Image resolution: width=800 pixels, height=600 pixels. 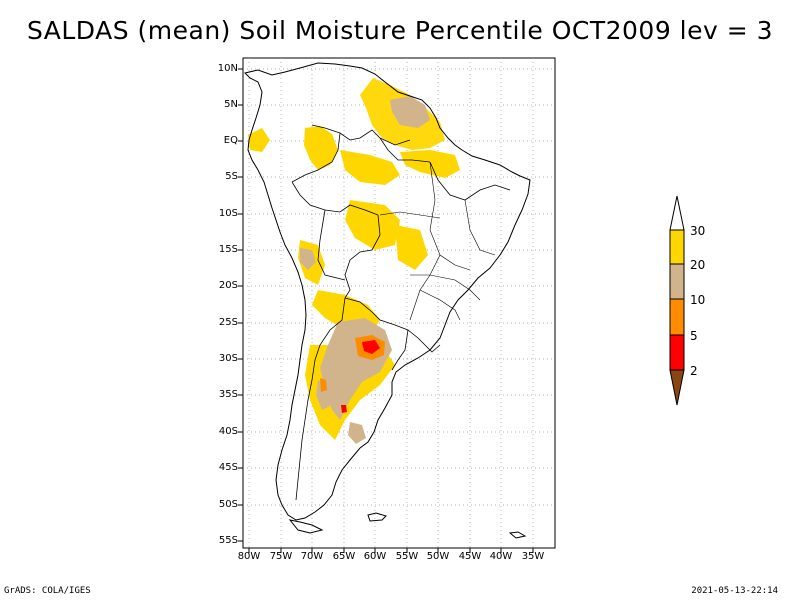 What do you see at coordinates (372, 225) in the screenshot?
I see `shade-yellow-amazon` at bounding box center [372, 225].